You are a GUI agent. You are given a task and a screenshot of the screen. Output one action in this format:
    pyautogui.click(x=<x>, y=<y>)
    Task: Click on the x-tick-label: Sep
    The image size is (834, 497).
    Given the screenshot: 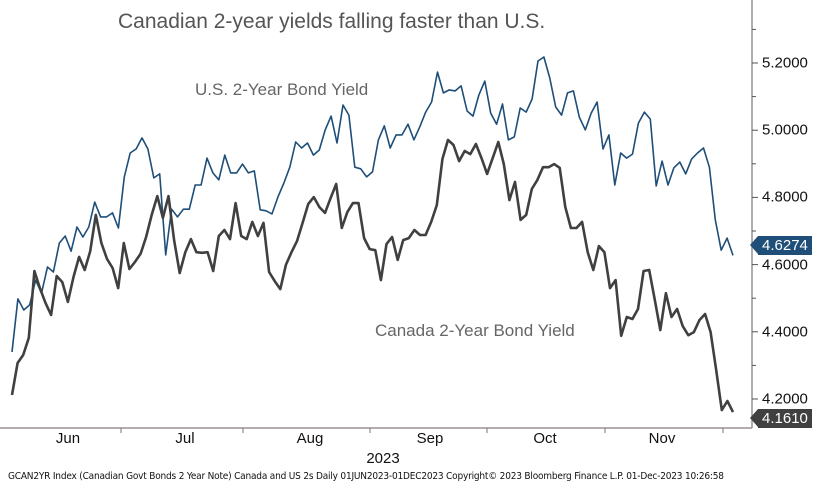 What is the action you would take?
    pyautogui.click(x=430, y=438)
    